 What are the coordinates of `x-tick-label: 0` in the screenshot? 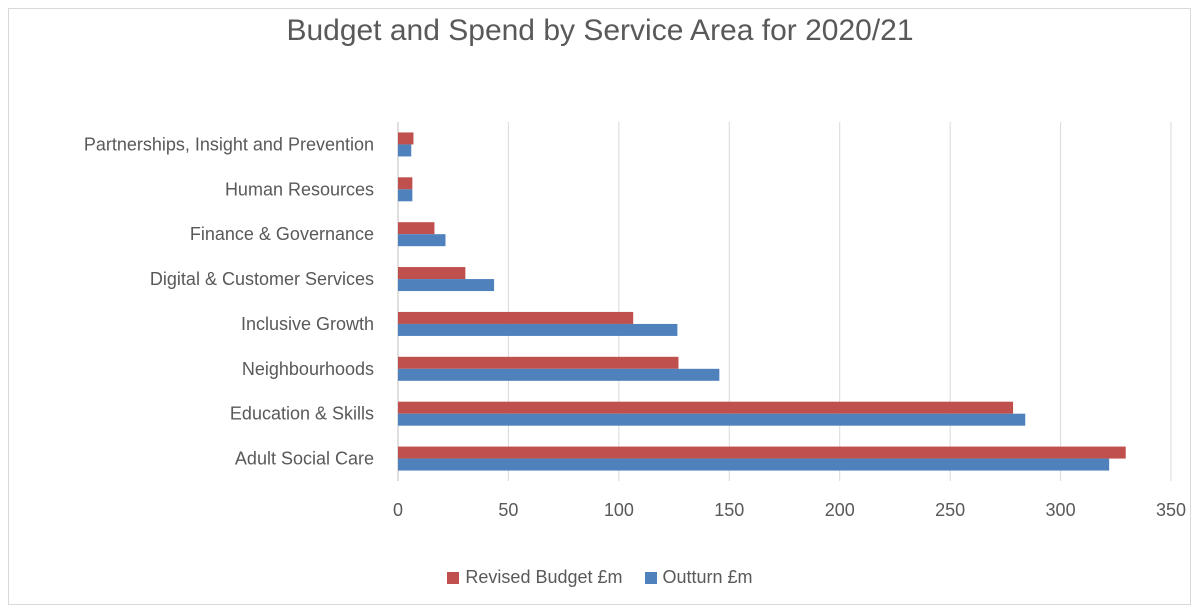 It's located at (398, 510).